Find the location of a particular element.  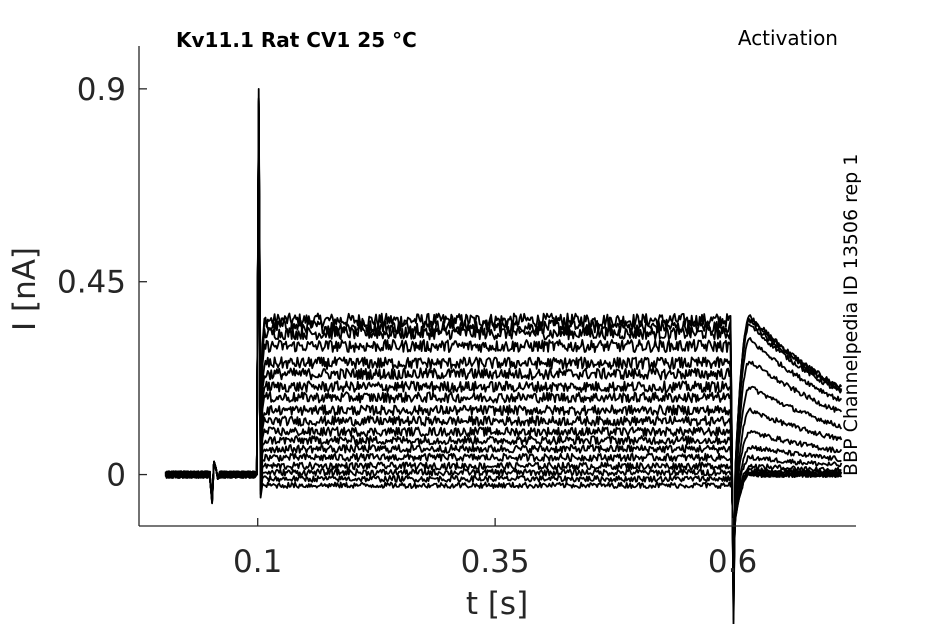

source-label: BBP Channelpedia ID 13506 rep 1 is located at coordinates (851, 315).